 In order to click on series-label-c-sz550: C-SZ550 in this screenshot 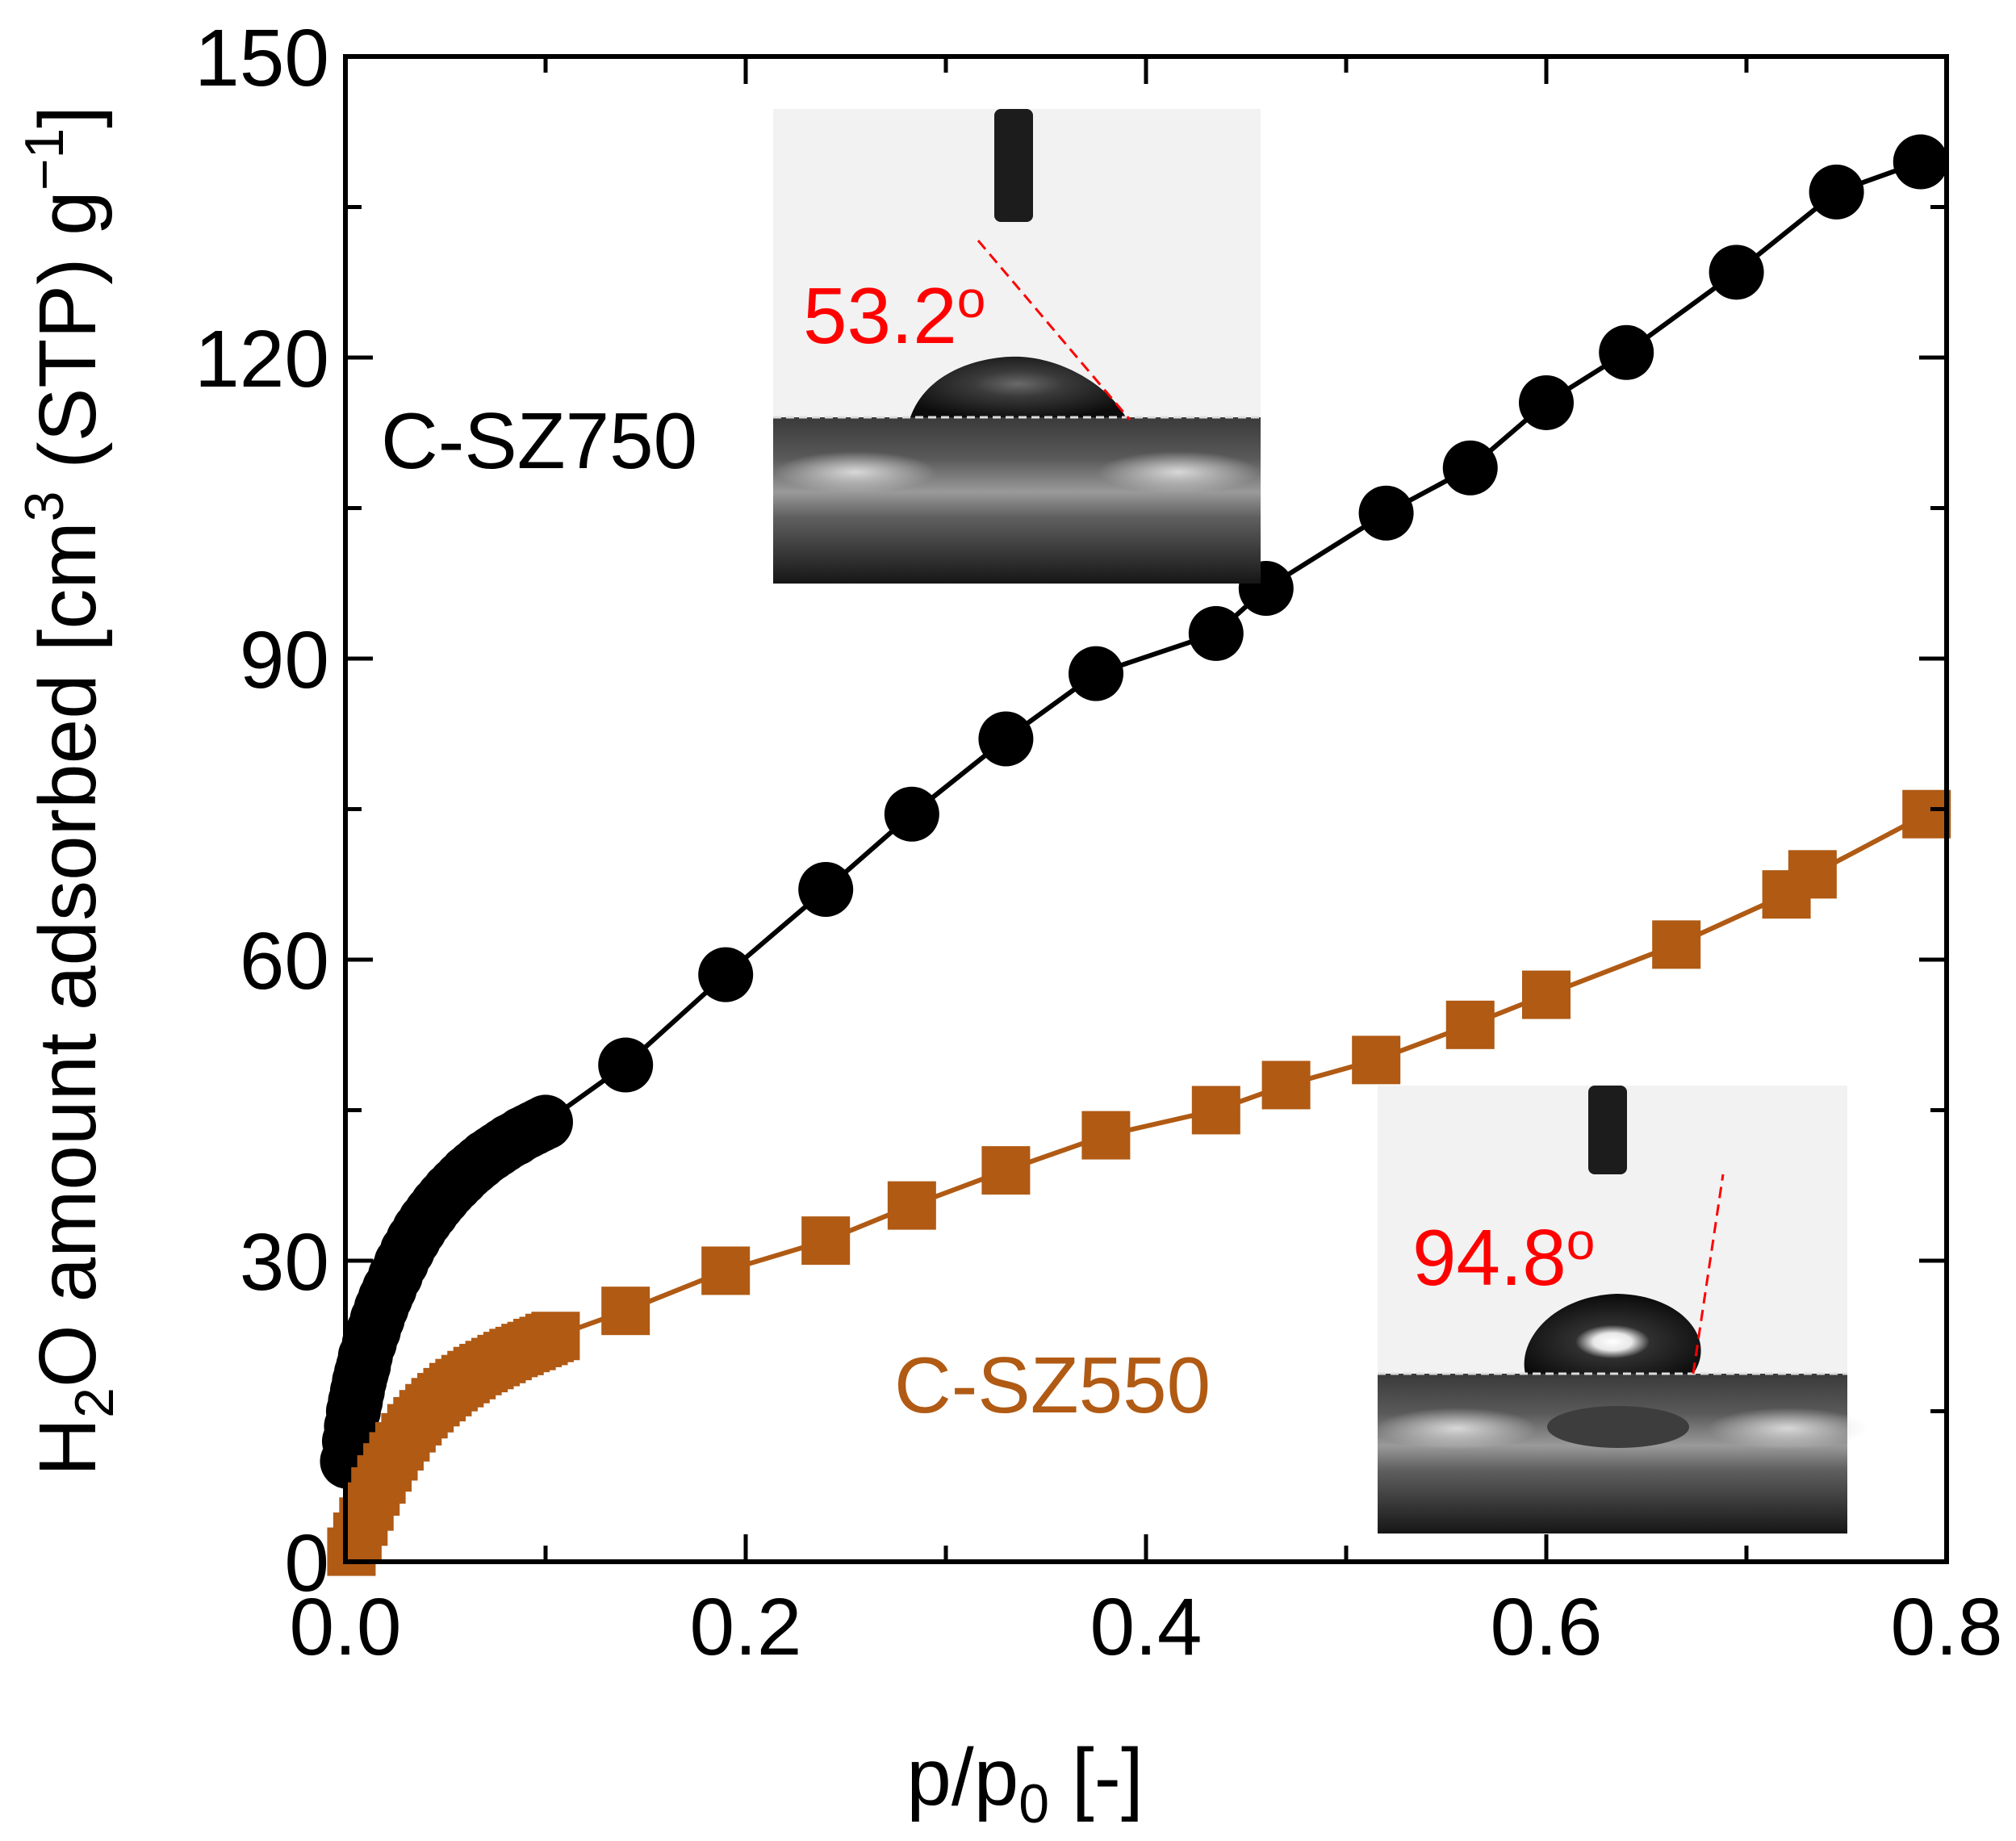, I will do `click(1052, 1385)`.